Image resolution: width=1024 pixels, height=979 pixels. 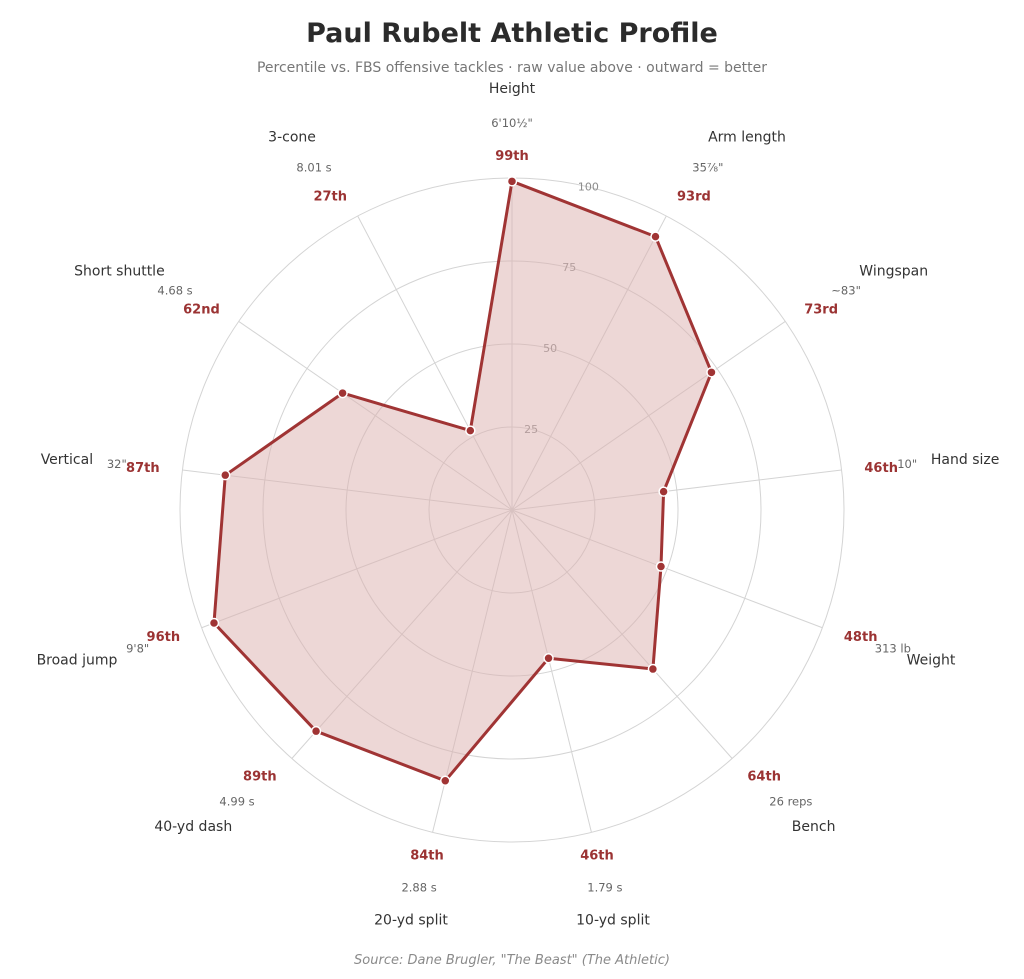 I want to click on raw-value-label: 1.79 s, so click(x=604, y=888).